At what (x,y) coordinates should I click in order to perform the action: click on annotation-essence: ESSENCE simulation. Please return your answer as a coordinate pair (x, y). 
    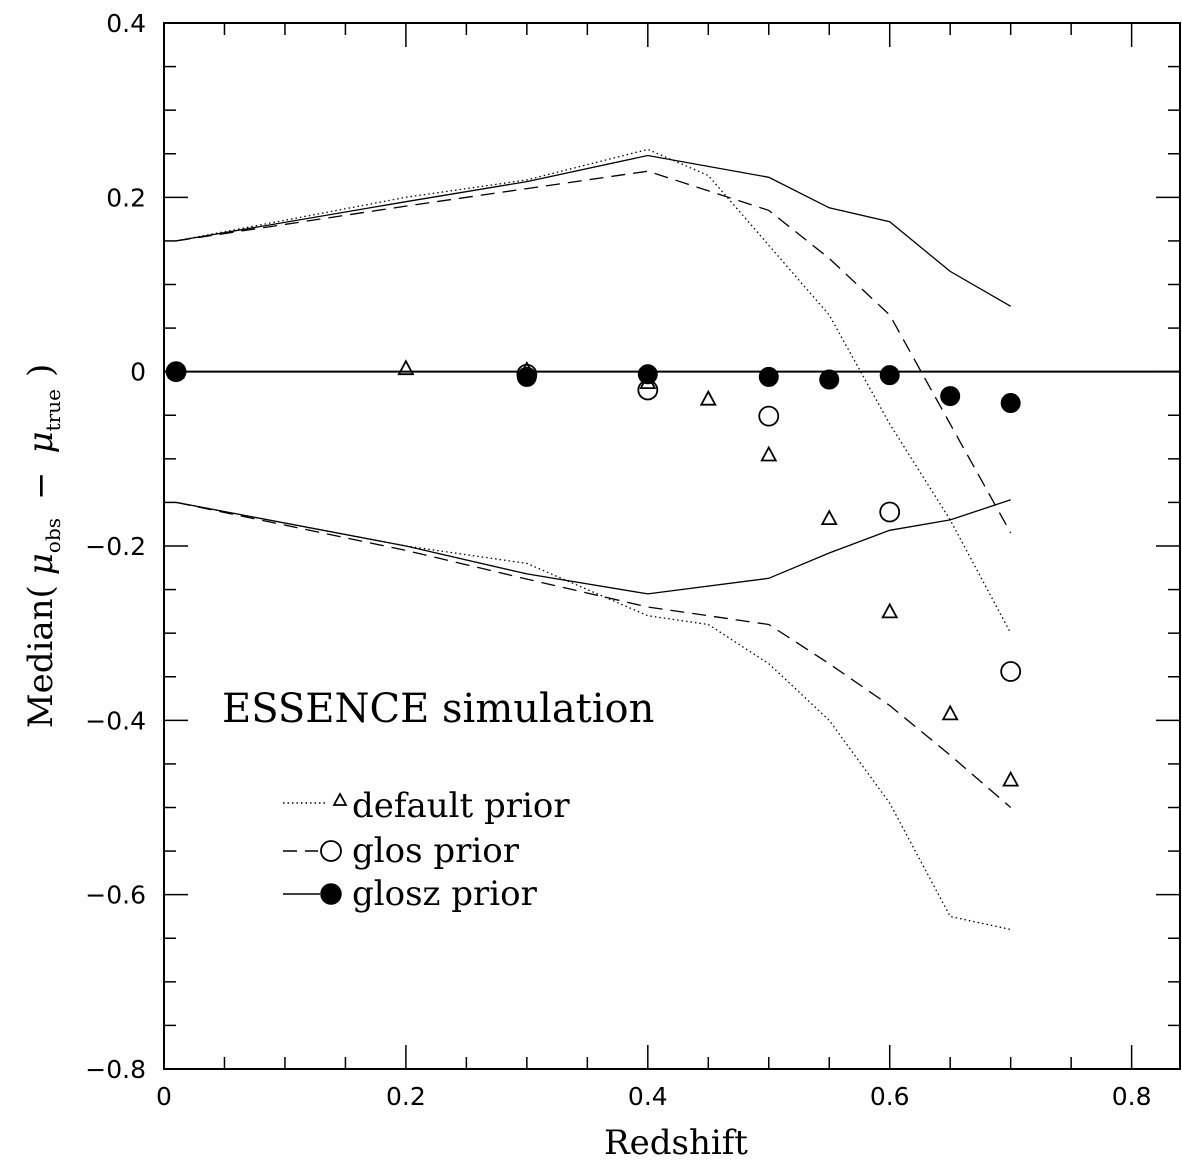
    Looking at the image, I should click on (438, 709).